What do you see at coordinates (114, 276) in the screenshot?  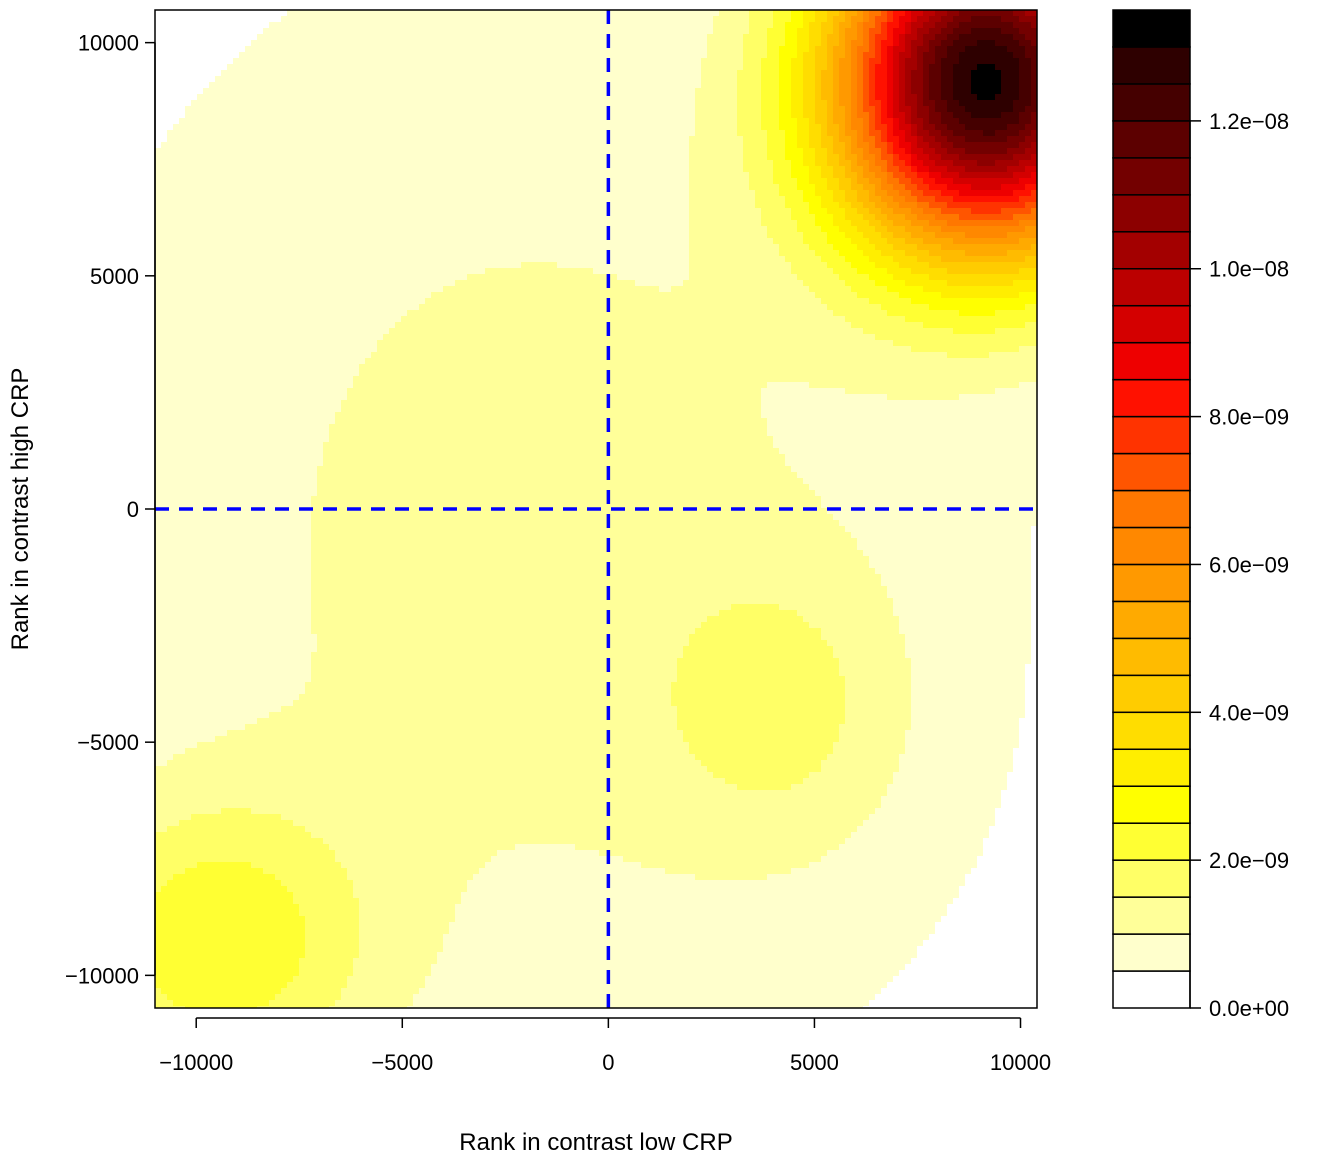 I see `y-tick-label: 5000` at bounding box center [114, 276].